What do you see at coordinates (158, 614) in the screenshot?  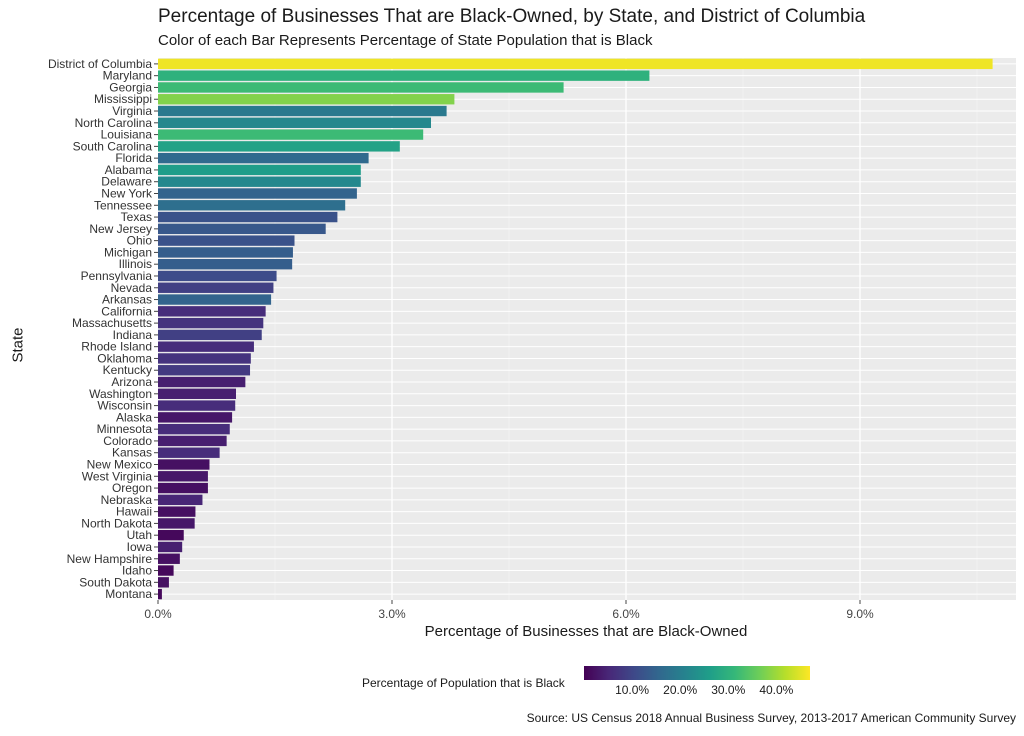 I see `x-tick-label: 0.0%` at bounding box center [158, 614].